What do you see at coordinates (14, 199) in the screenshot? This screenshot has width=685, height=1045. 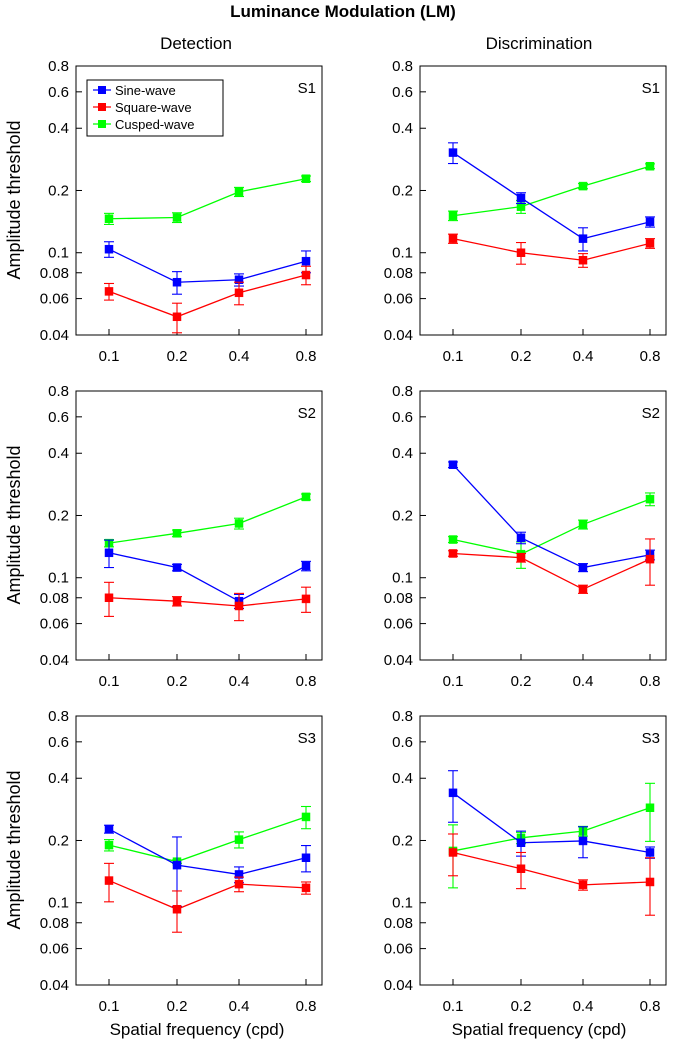 I see `y-axis-label-row1: Amplitude threshold` at bounding box center [14, 199].